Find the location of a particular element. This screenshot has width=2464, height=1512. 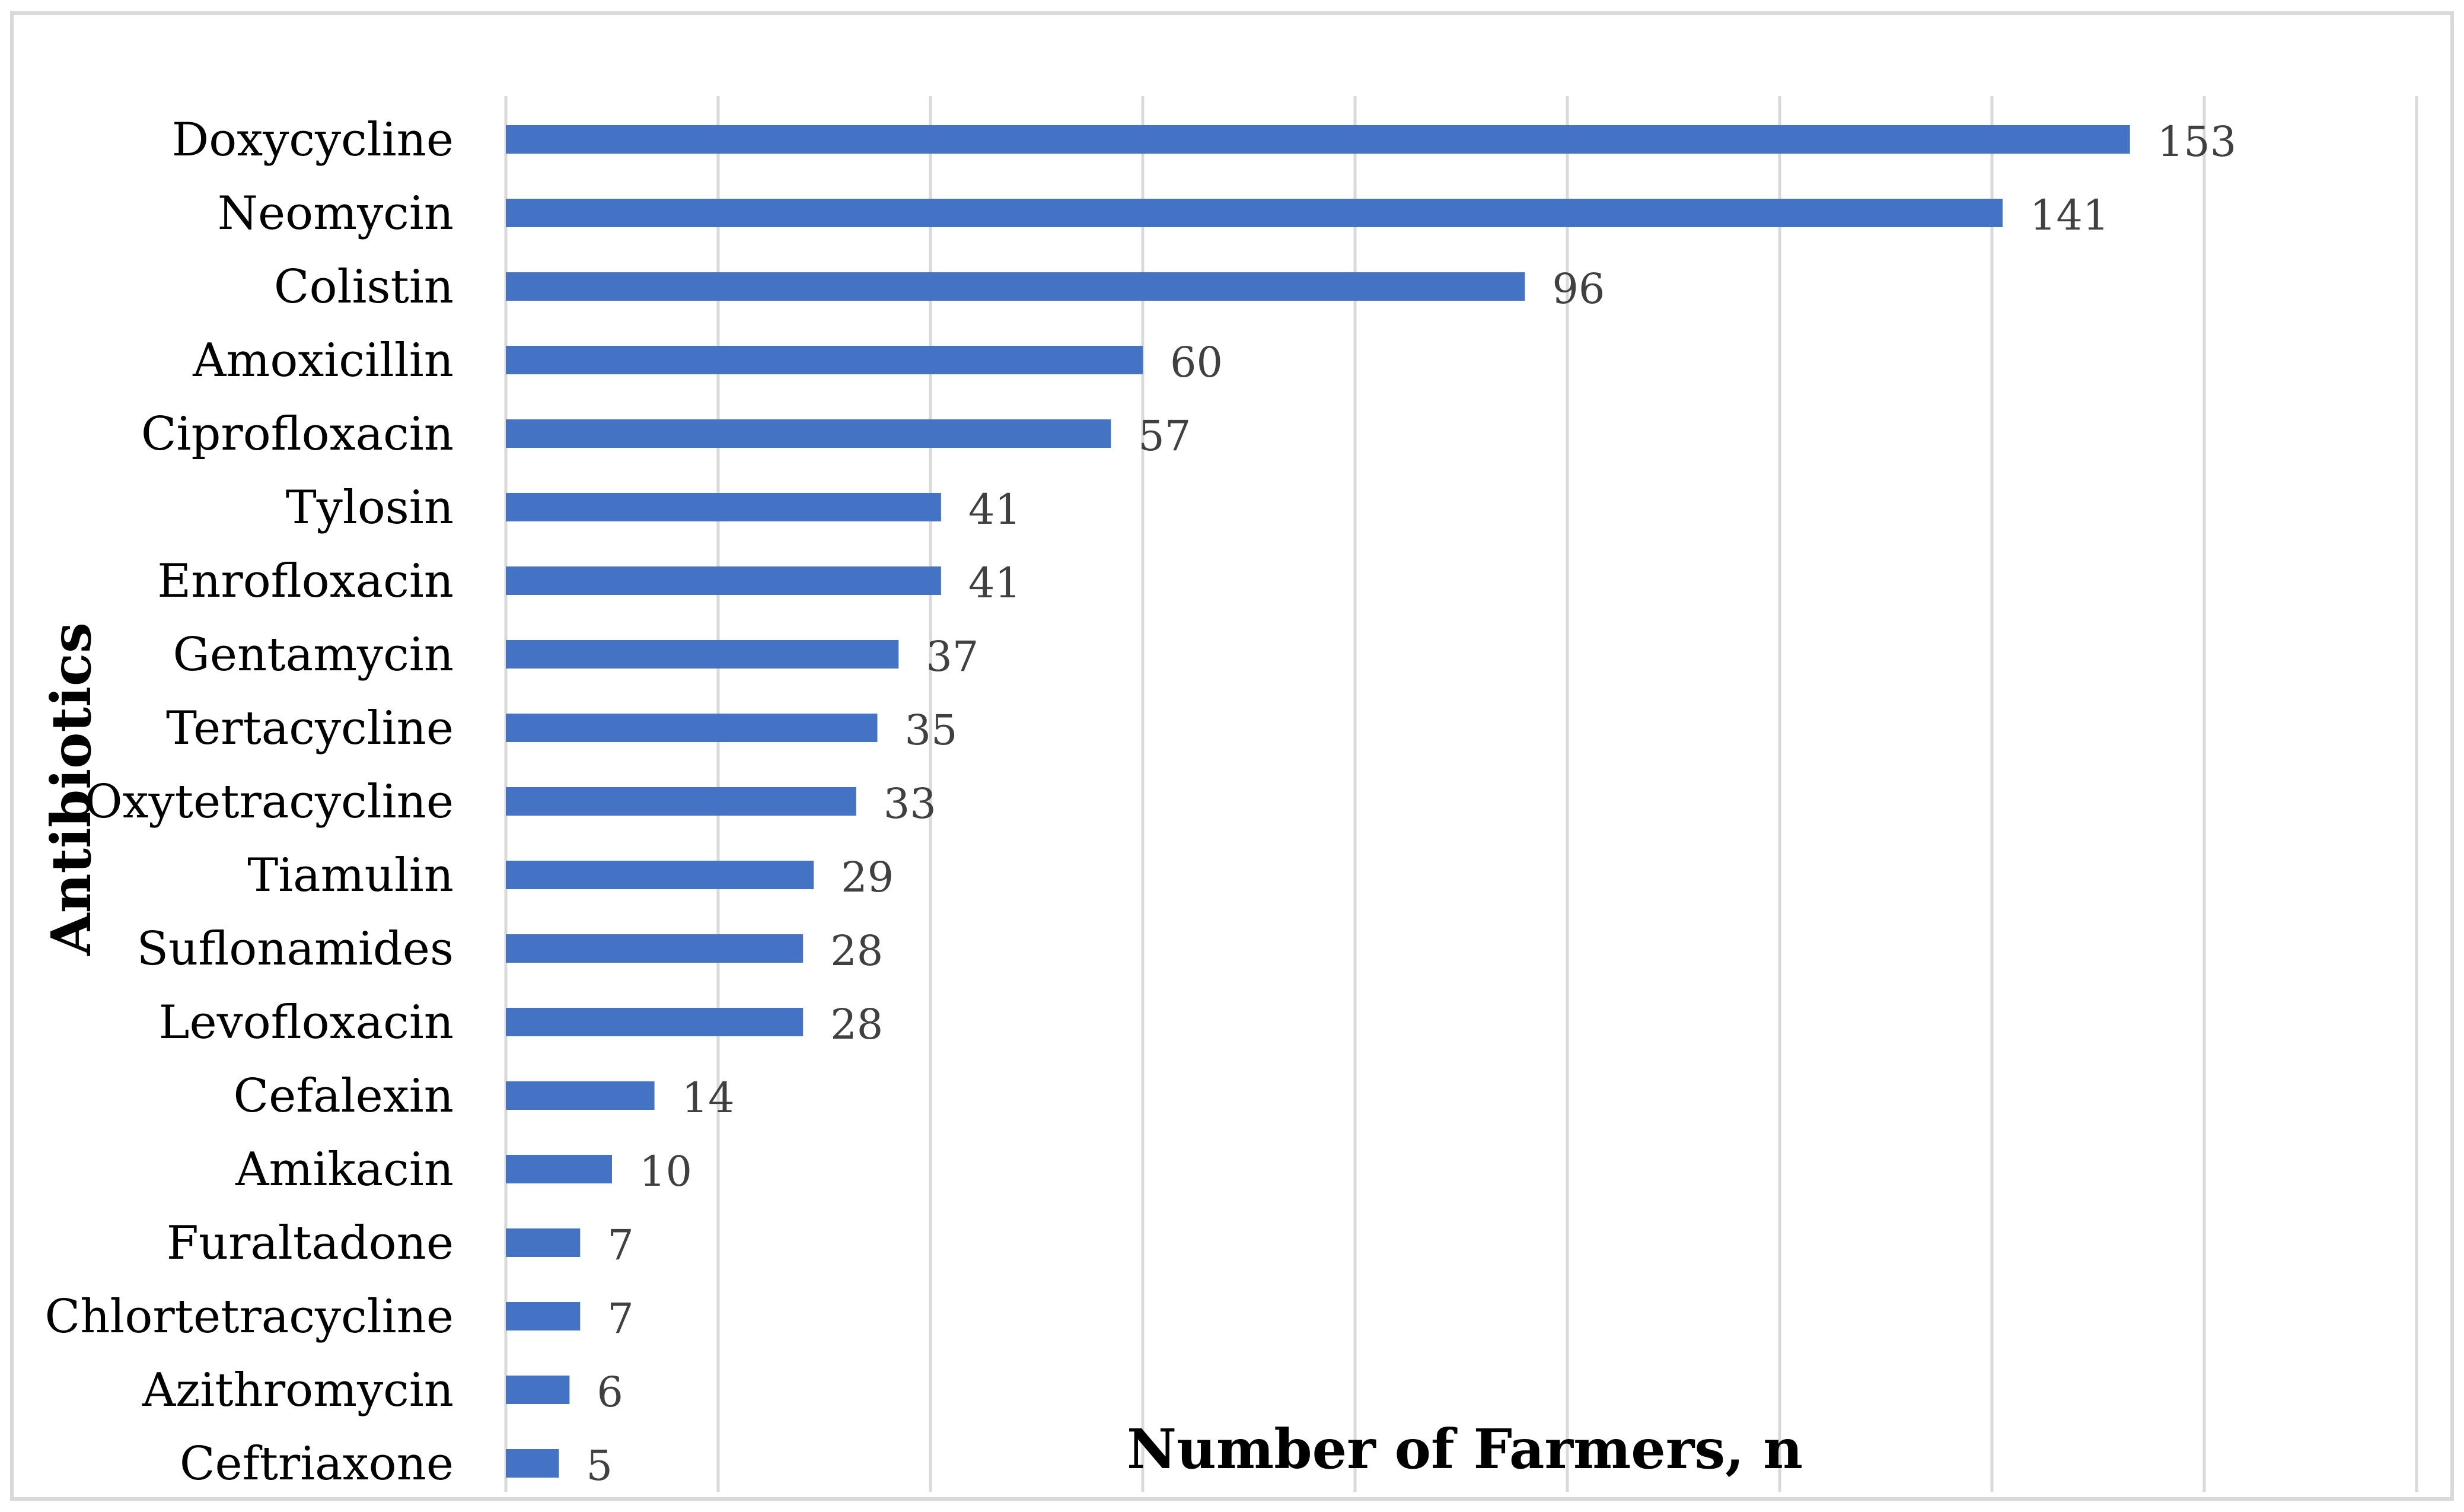

category-label: Tertacycline is located at coordinates (310, 728).